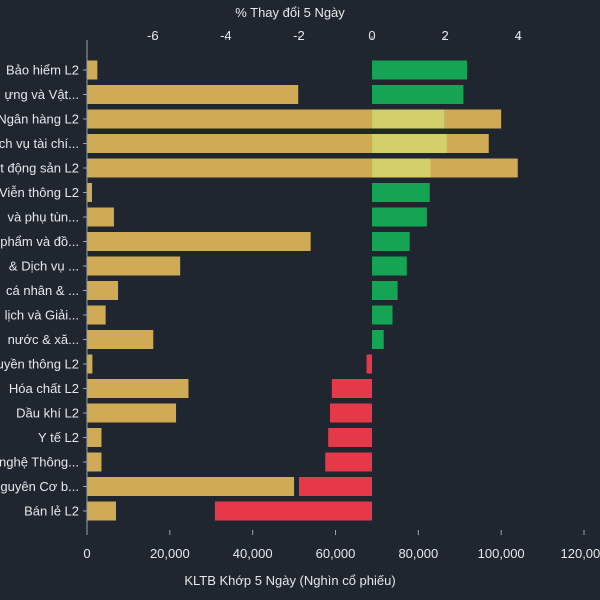  I want to click on x-top-tick-label: 4, so click(518, 35).